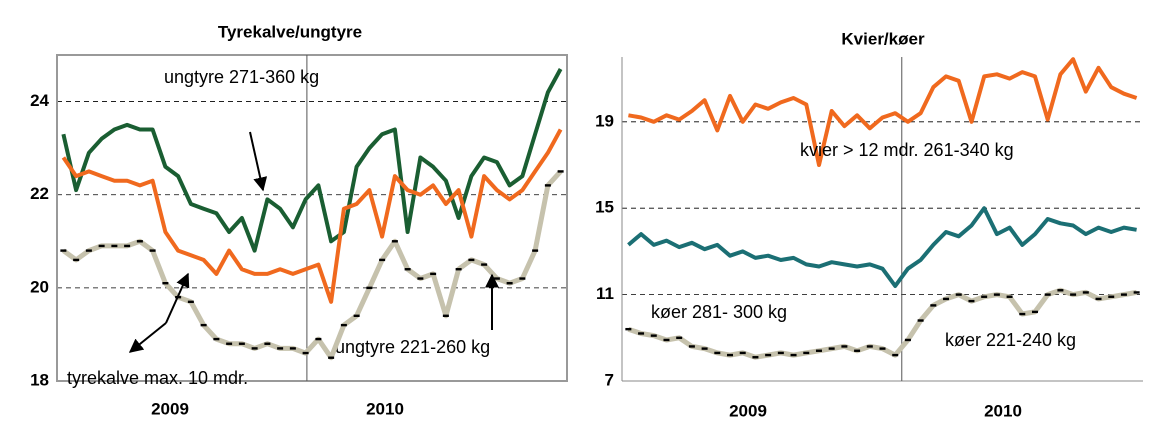 The height and width of the screenshot is (421, 1153). What do you see at coordinates (412, 347) in the screenshot?
I see `series-label: ungtyre 221-260 kg` at bounding box center [412, 347].